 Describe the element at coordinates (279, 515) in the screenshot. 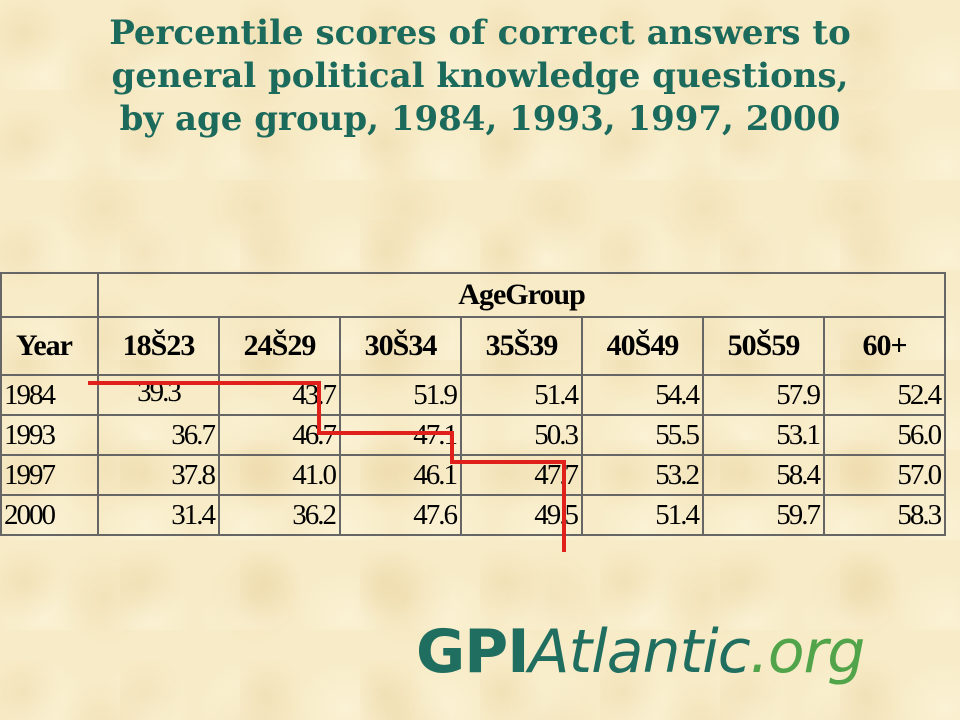

I see `table-cell: 36.2` at that location.